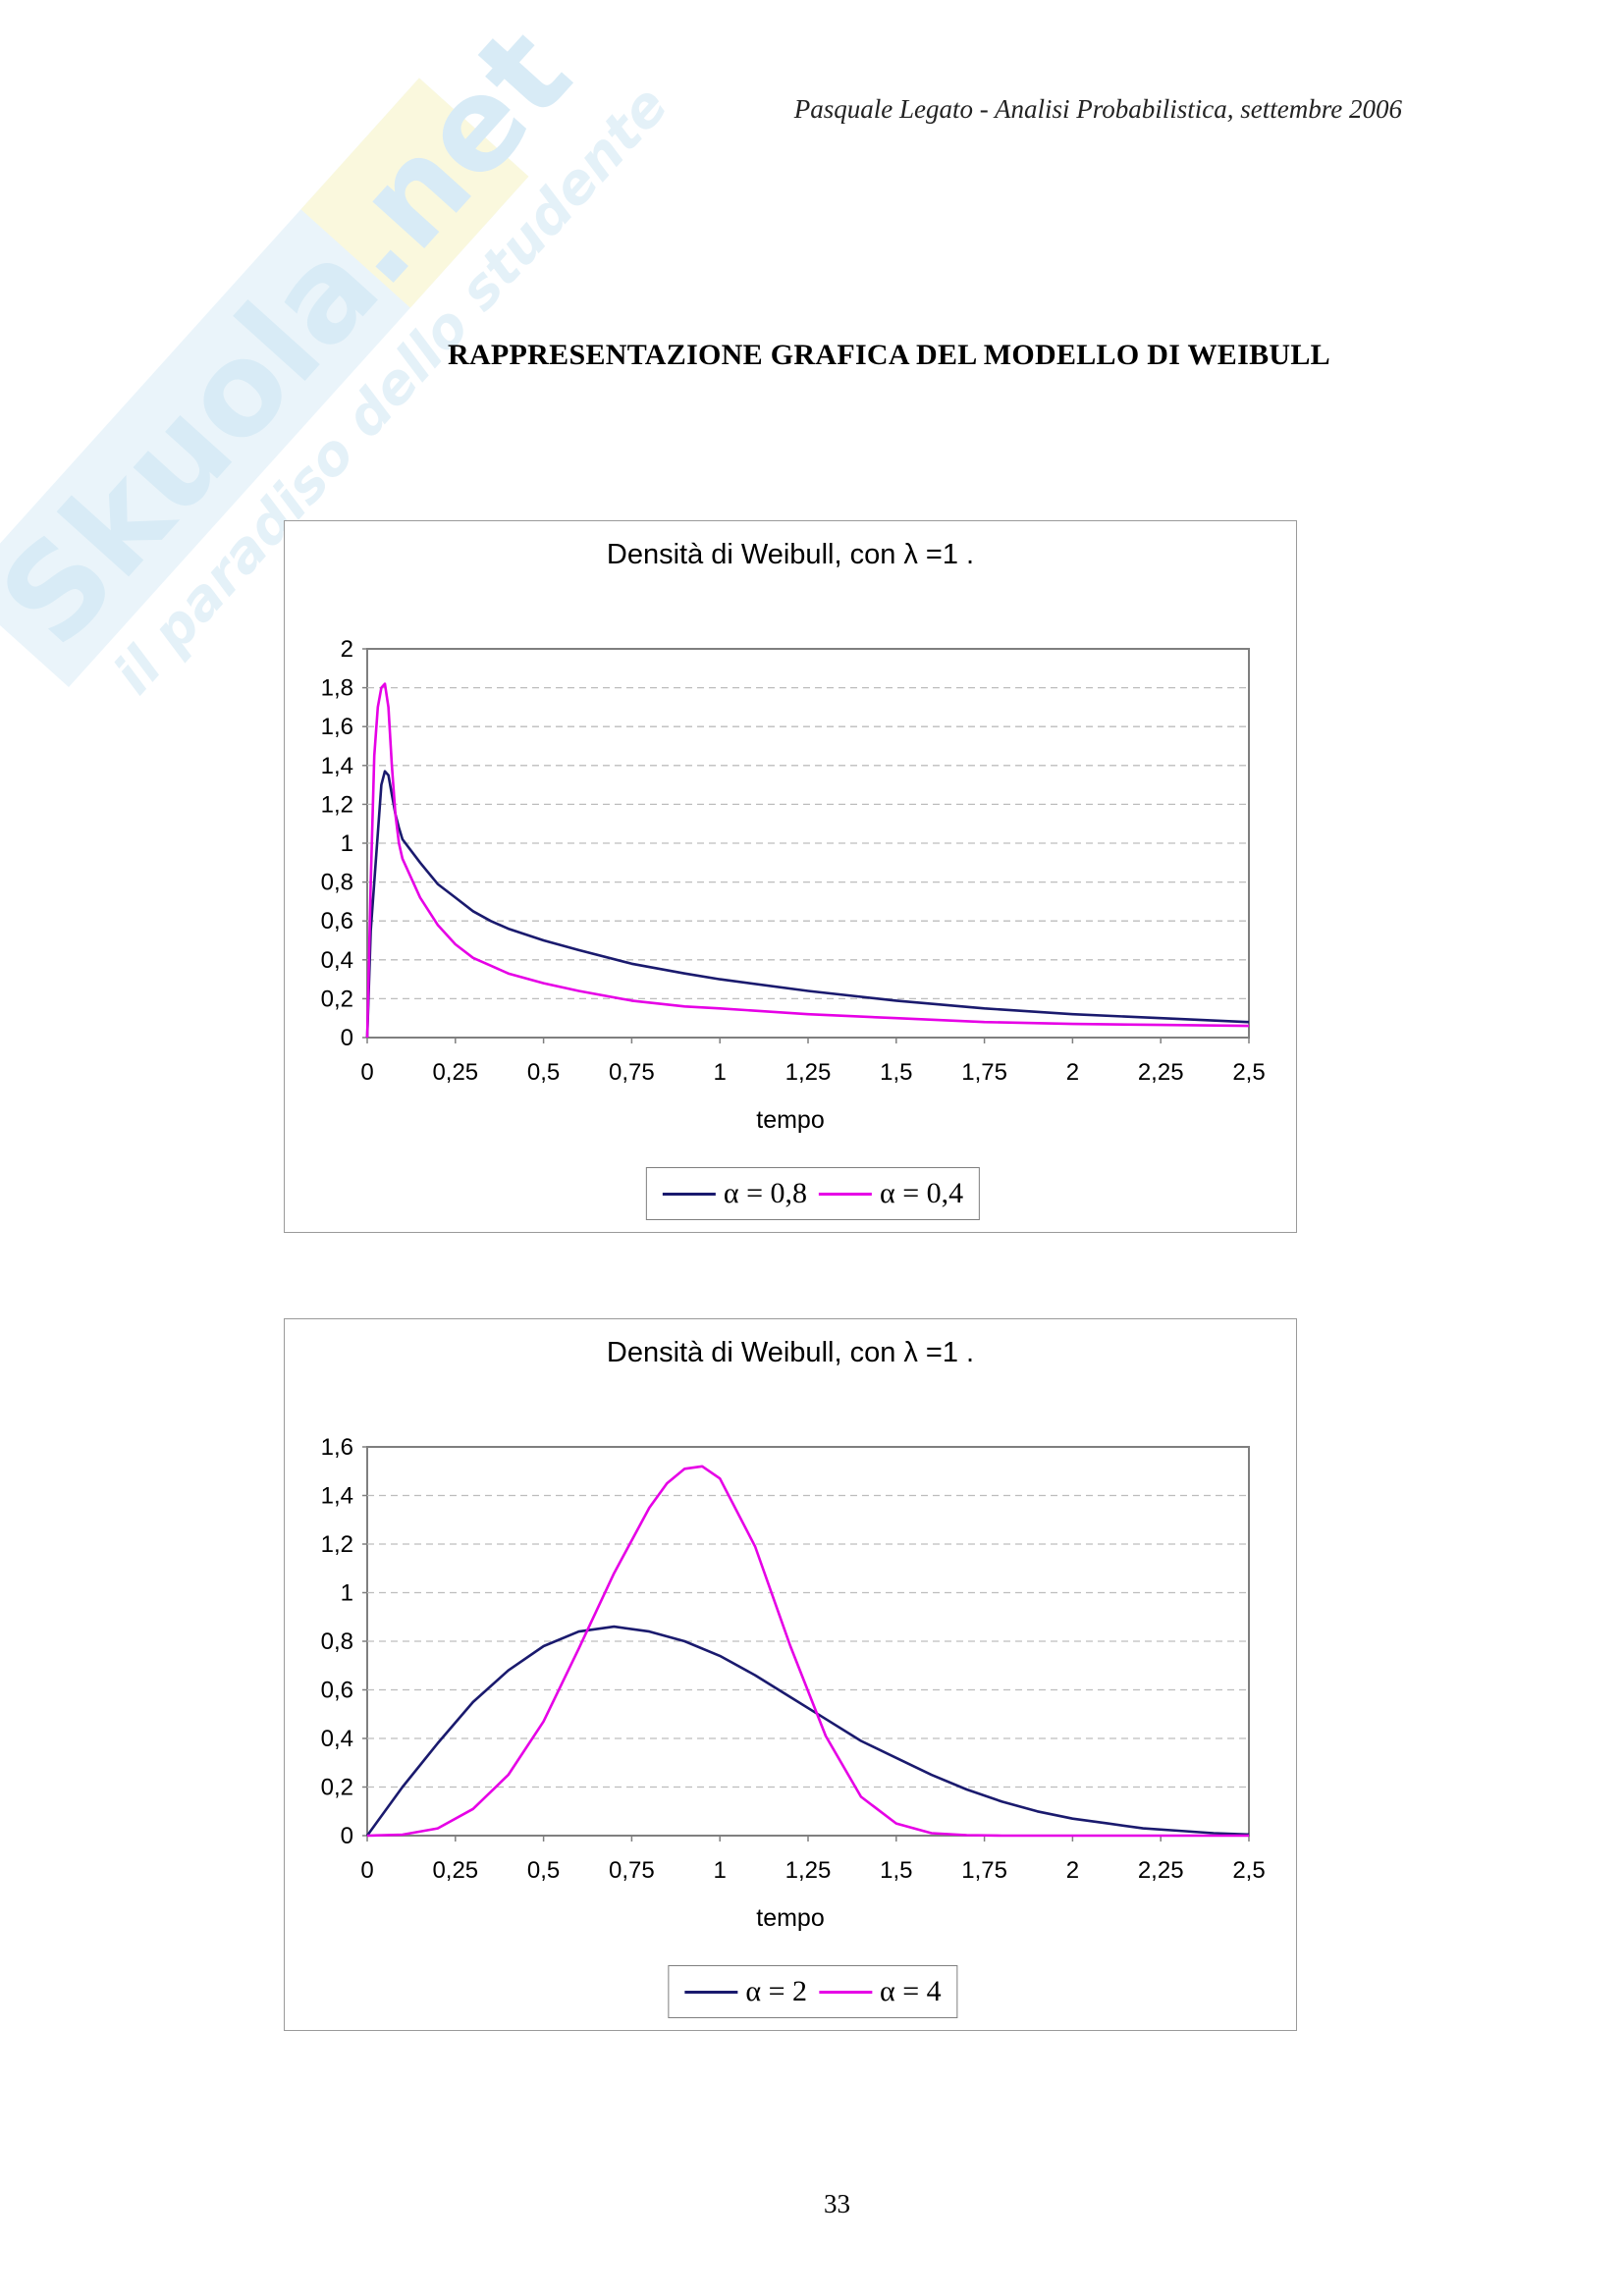 The image size is (1623, 2296). I want to click on legend-label: α = 2, so click(776, 1991).